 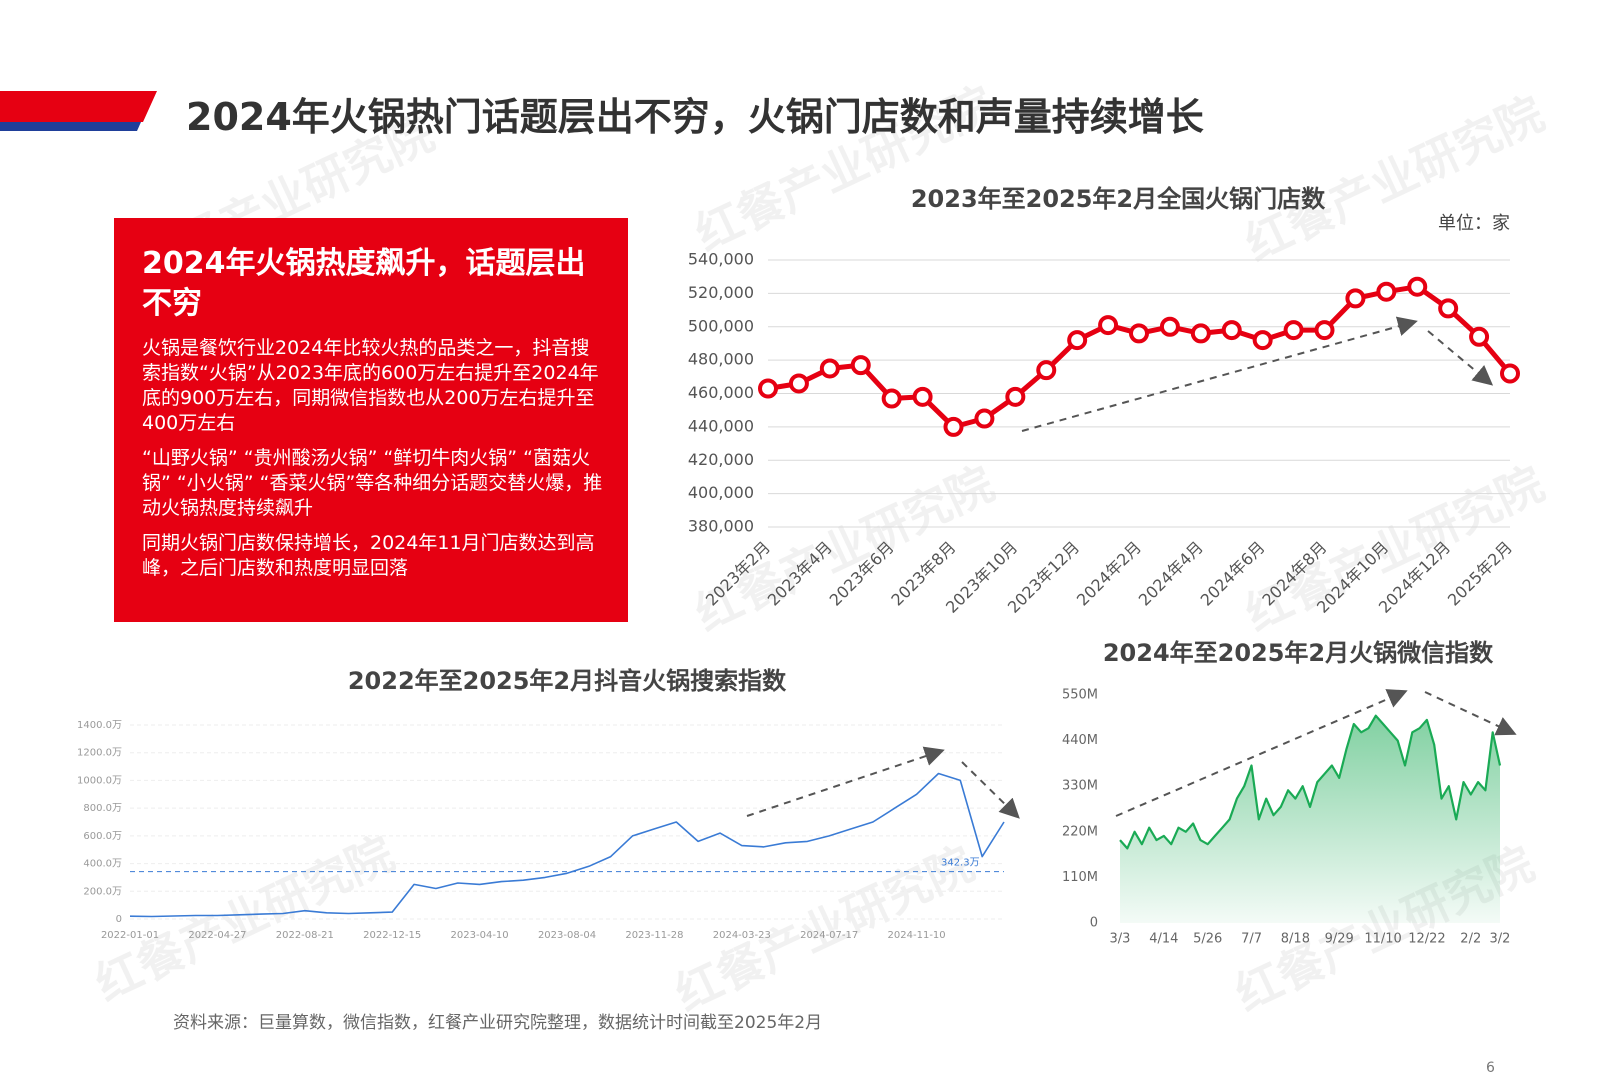 What do you see at coordinates (364, 283) in the screenshot?
I see `callout-title: 2024年火锅热度飙升，话题层出不穷` at bounding box center [364, 283].